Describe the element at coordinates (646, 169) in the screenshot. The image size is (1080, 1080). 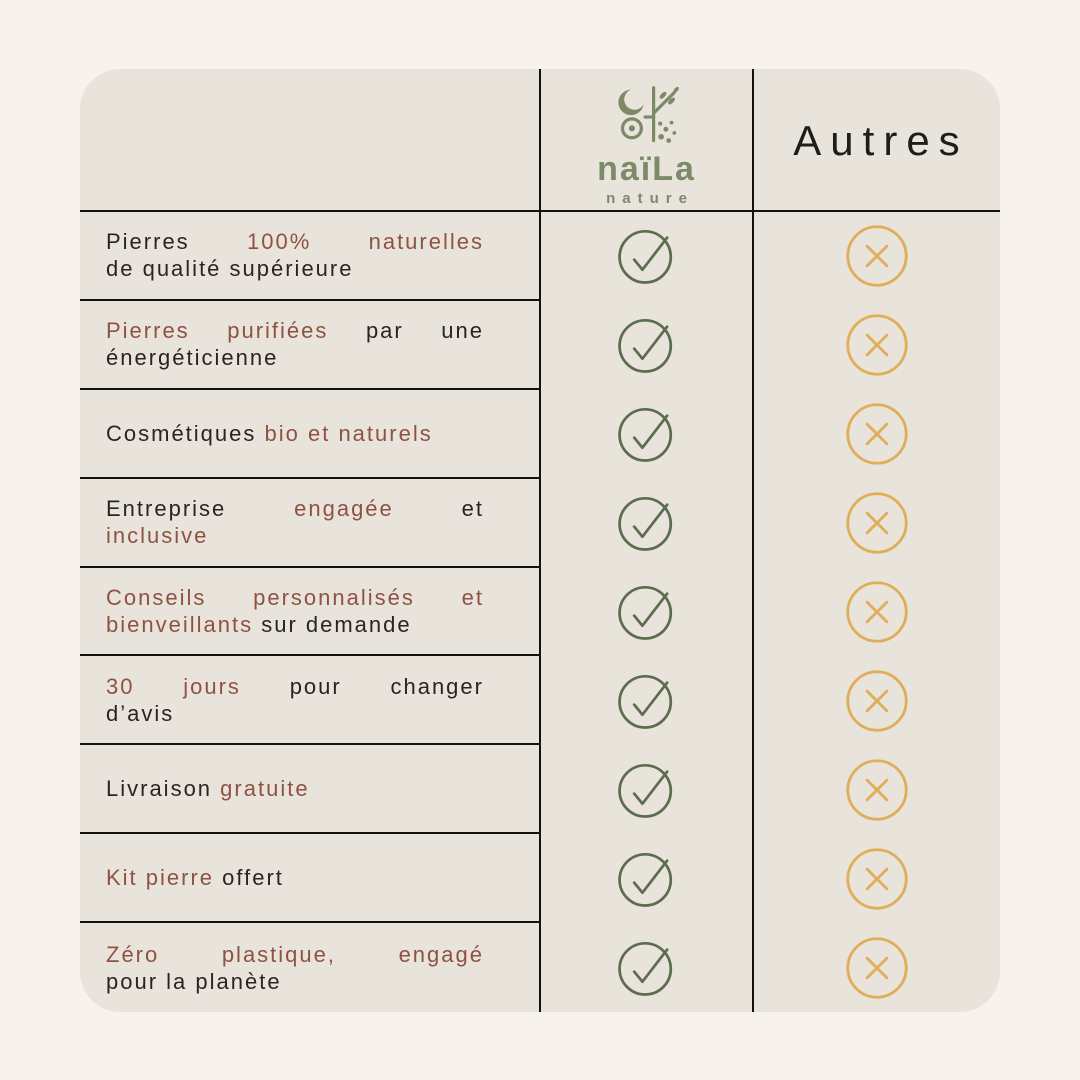
I see `brand-name: naïLa` at that location.